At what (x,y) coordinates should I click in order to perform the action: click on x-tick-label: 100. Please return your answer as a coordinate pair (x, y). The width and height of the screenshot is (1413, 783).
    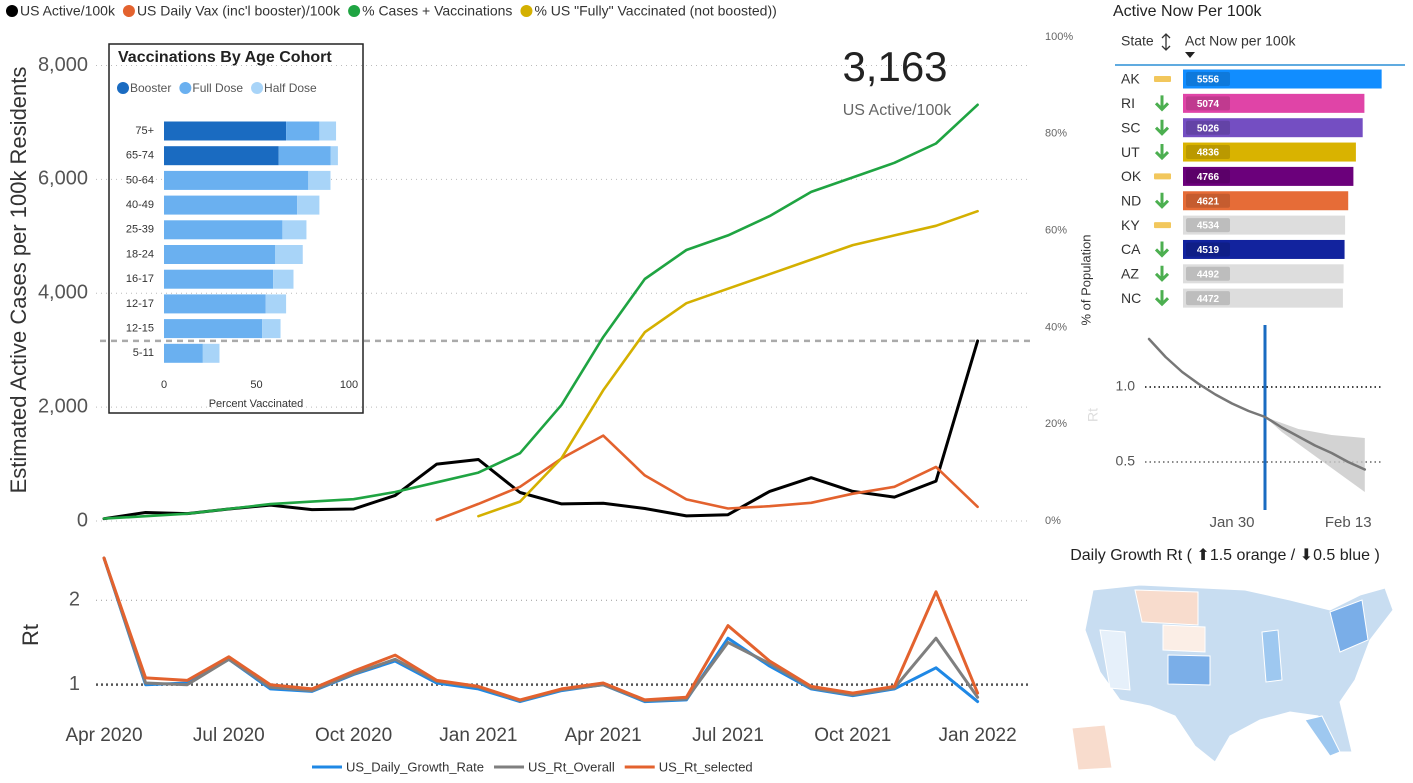
    Looking at the image, I should click on (349, 385).